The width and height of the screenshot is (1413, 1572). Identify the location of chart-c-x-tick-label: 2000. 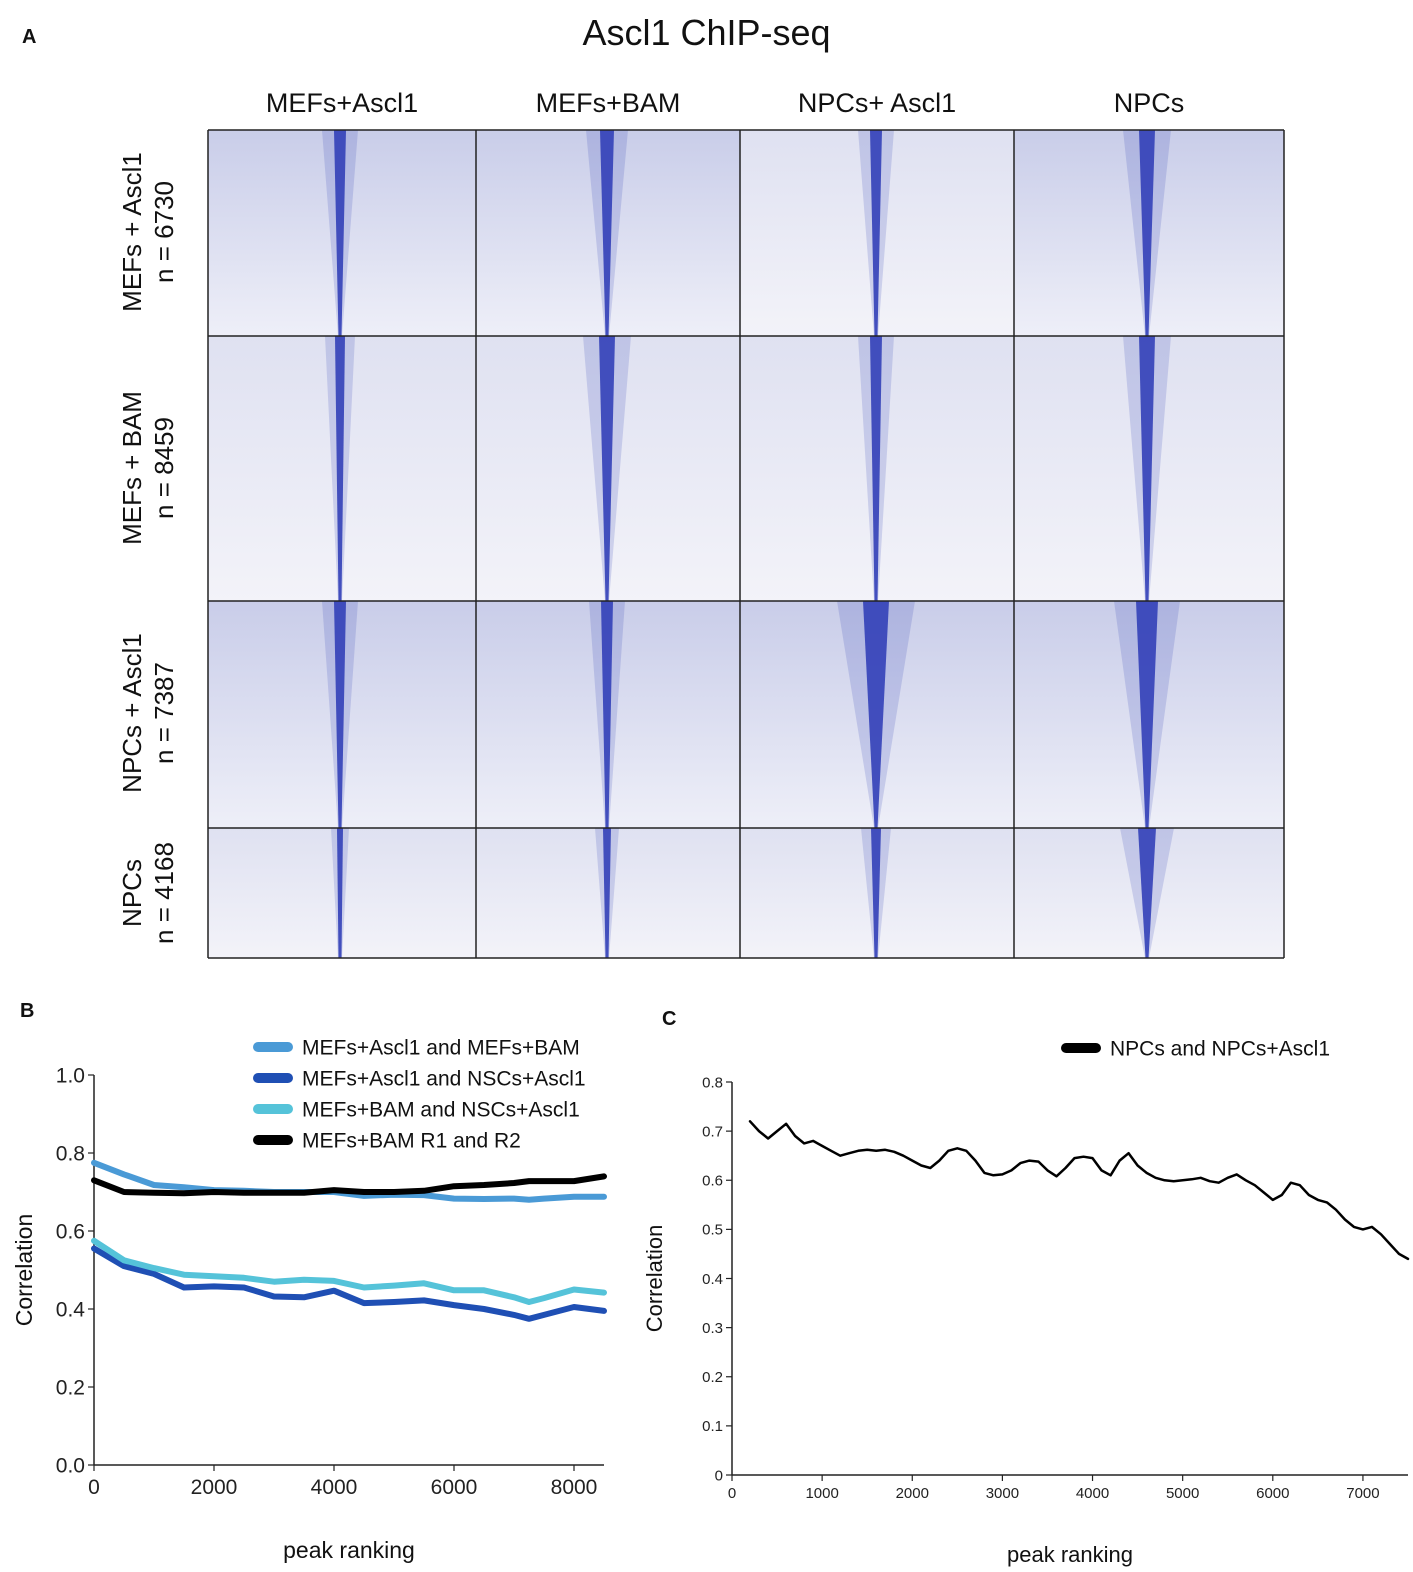
(912, 1493).